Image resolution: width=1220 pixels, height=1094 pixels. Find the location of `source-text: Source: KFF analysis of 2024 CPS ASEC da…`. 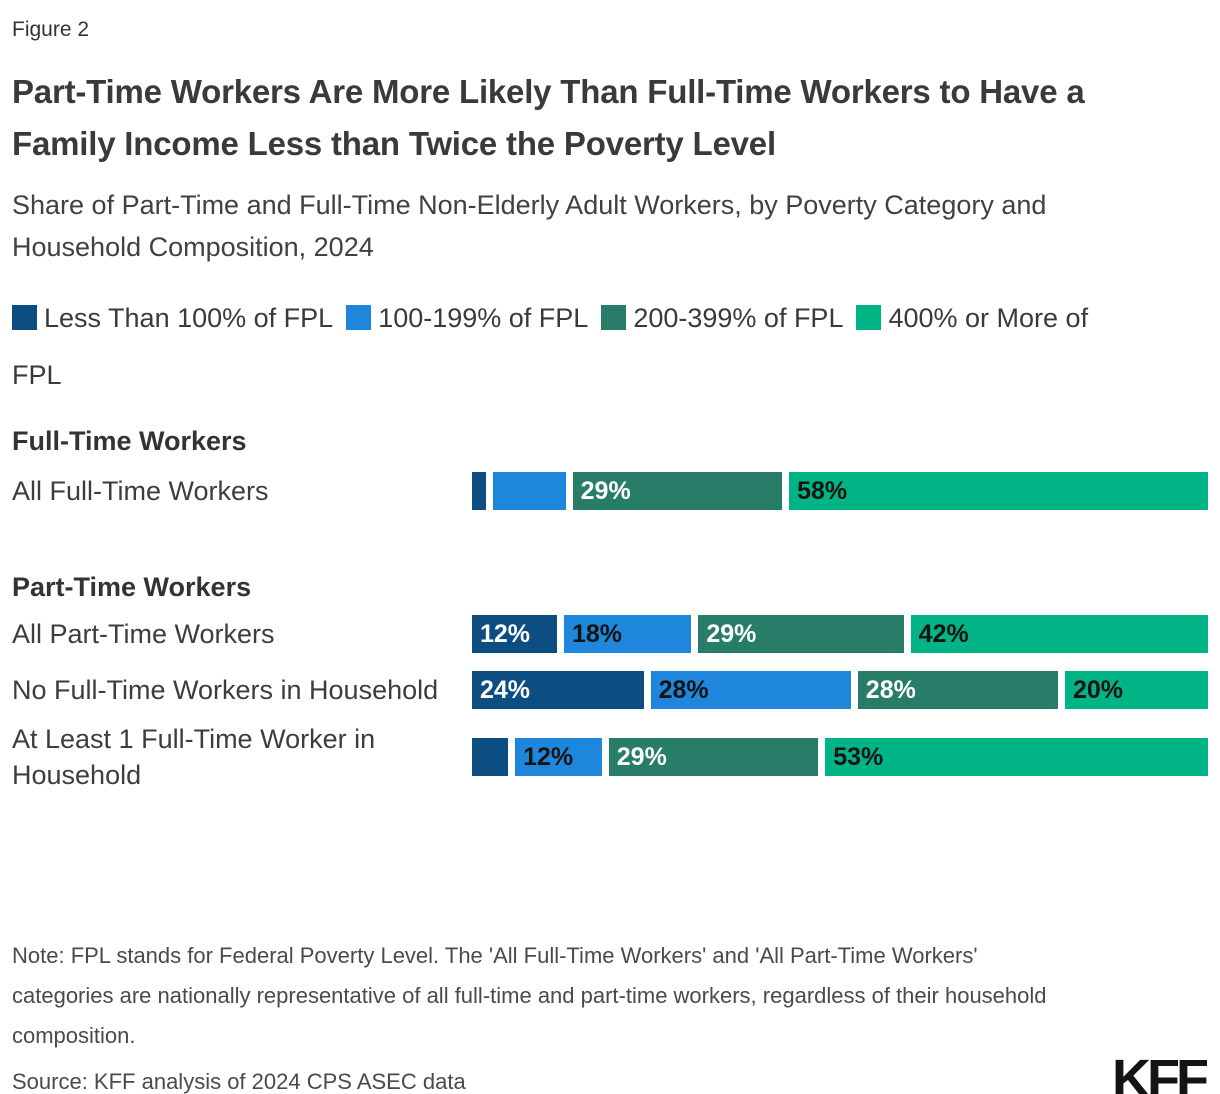

source-text: Source: KFF analysis of 2024 CPS ASEC da… is located at coordinates (239, 1081).